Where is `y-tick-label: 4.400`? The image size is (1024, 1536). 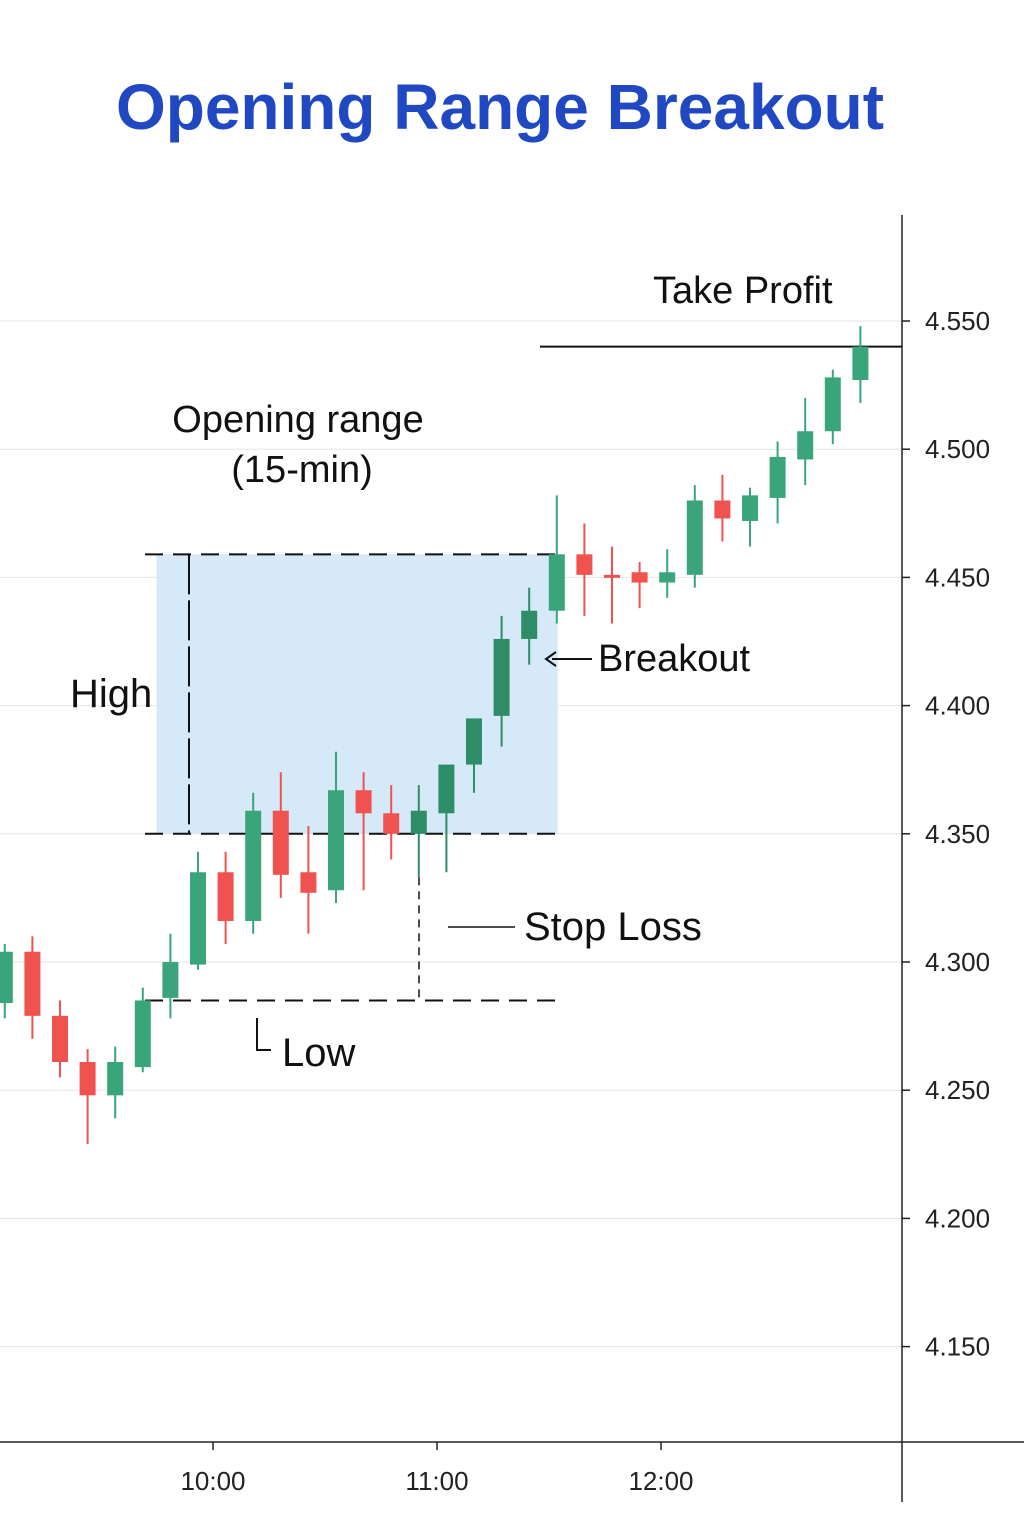
y-tick-label: 4.400 is located at coordinates (957, 706).